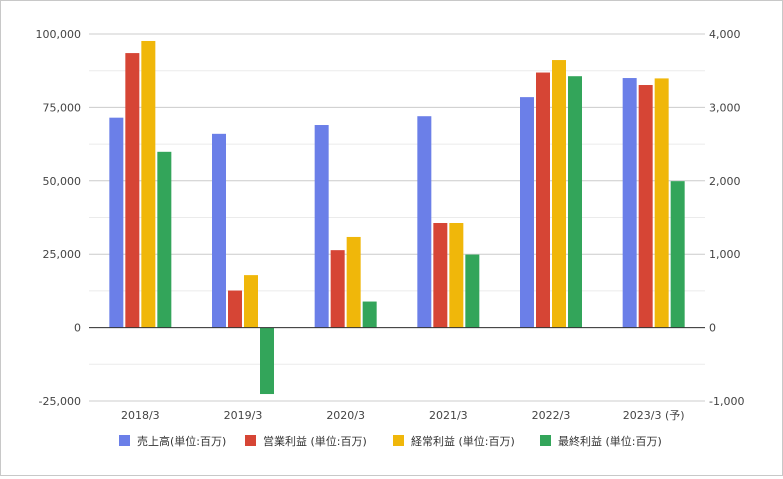 The image size is (783, 479). What do you see at coordinates (725, 107) in the screenshot?
I see `right-axis-tick-label: 3,000` at bounding box center [725, 107].